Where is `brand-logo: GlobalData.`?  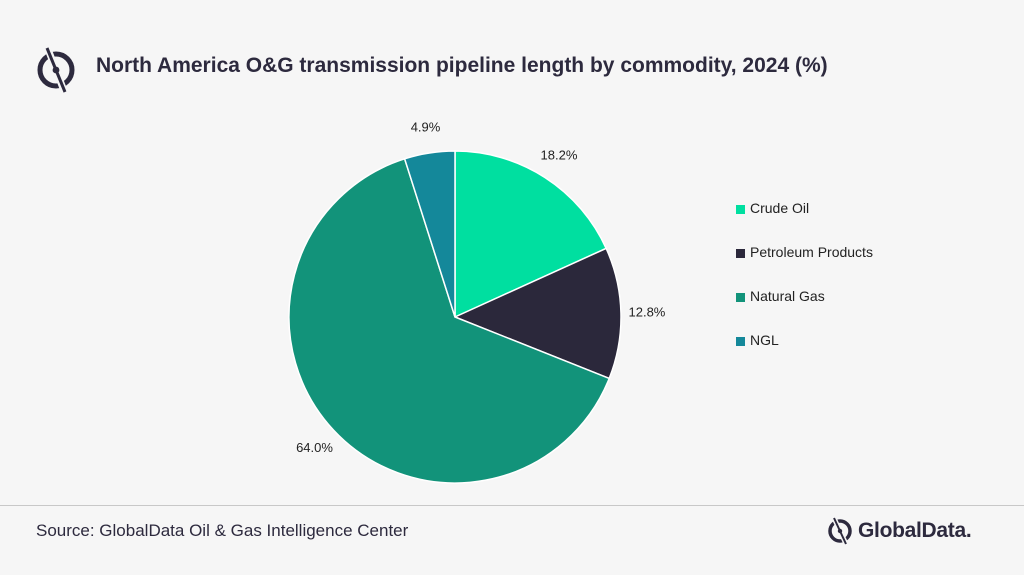
brand-logo: GlobalData. is located at coordinates (916, 531).